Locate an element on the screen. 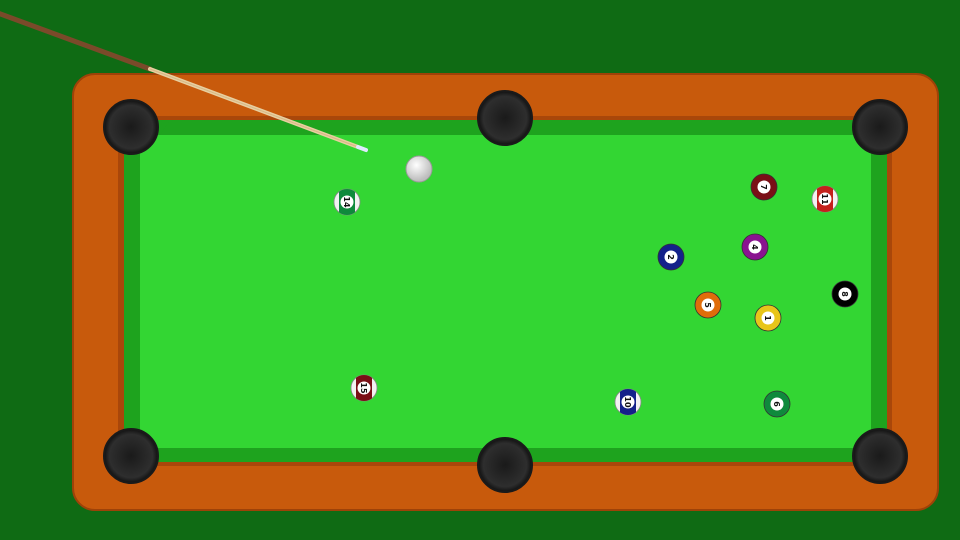 The image size is (960, 540). ball-number-label: 4 is located at coordinates (754, 247).